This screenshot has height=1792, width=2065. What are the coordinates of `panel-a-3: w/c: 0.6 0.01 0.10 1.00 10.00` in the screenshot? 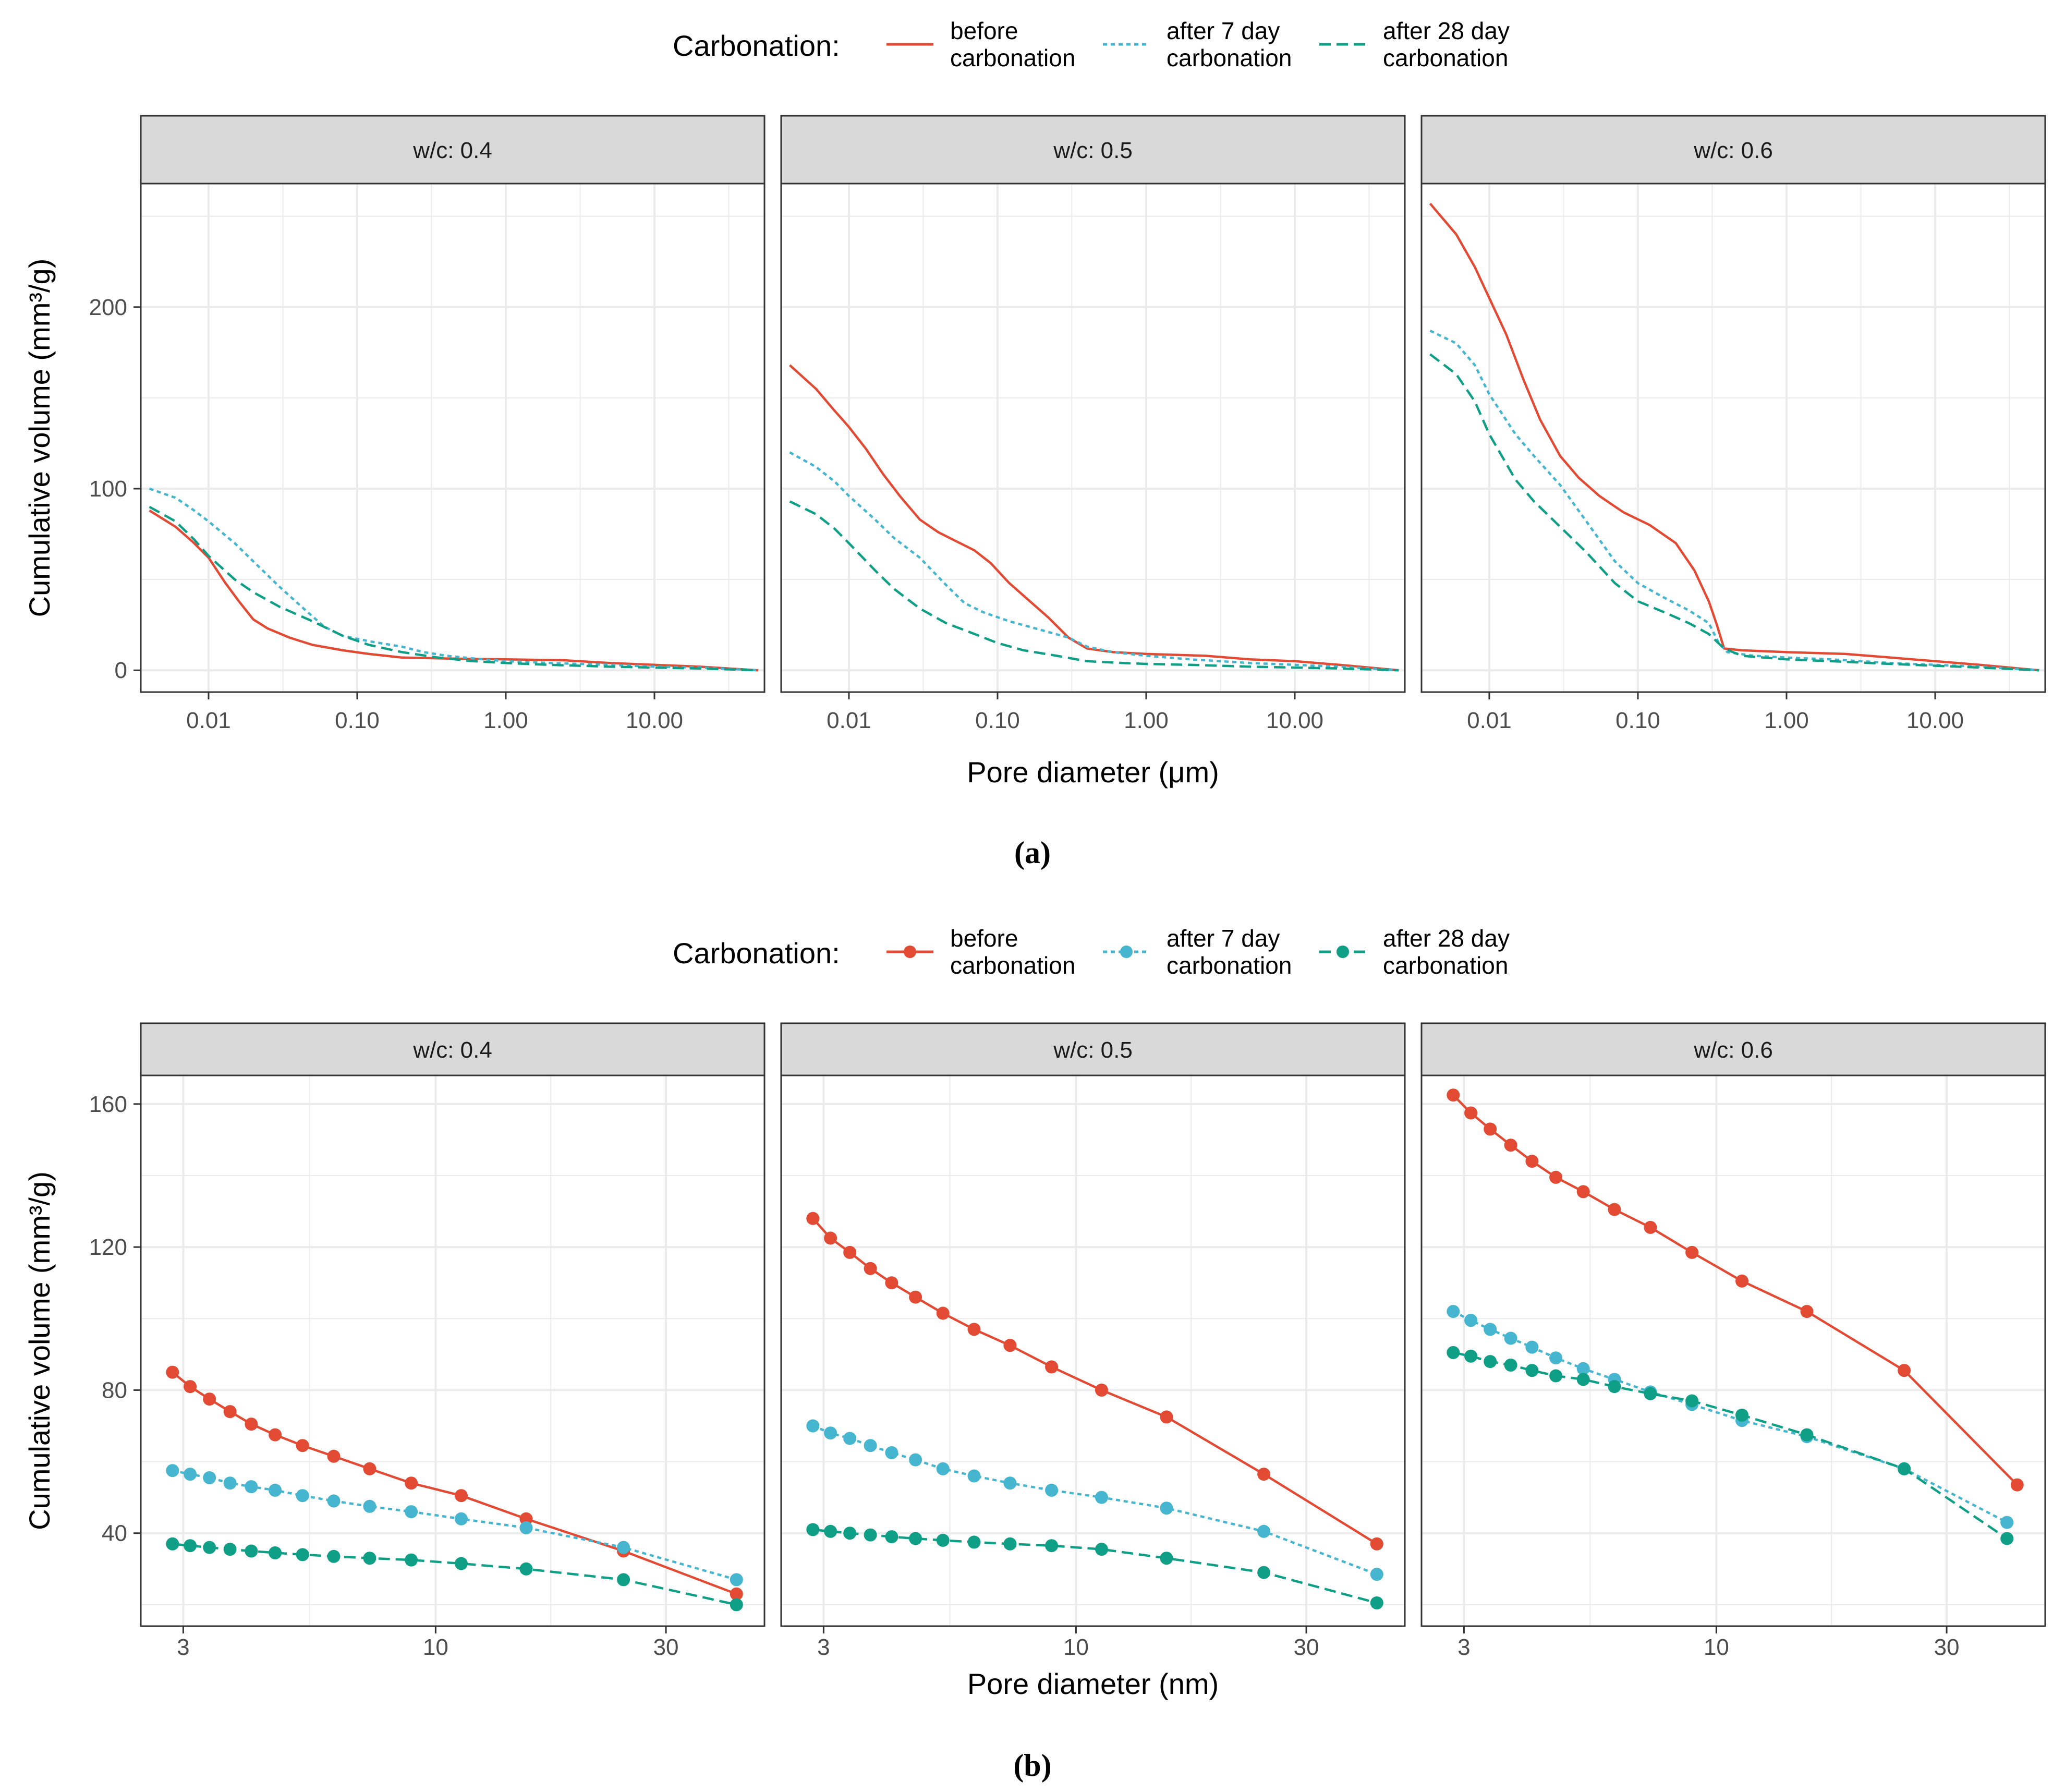 It's located at (1733, 424).